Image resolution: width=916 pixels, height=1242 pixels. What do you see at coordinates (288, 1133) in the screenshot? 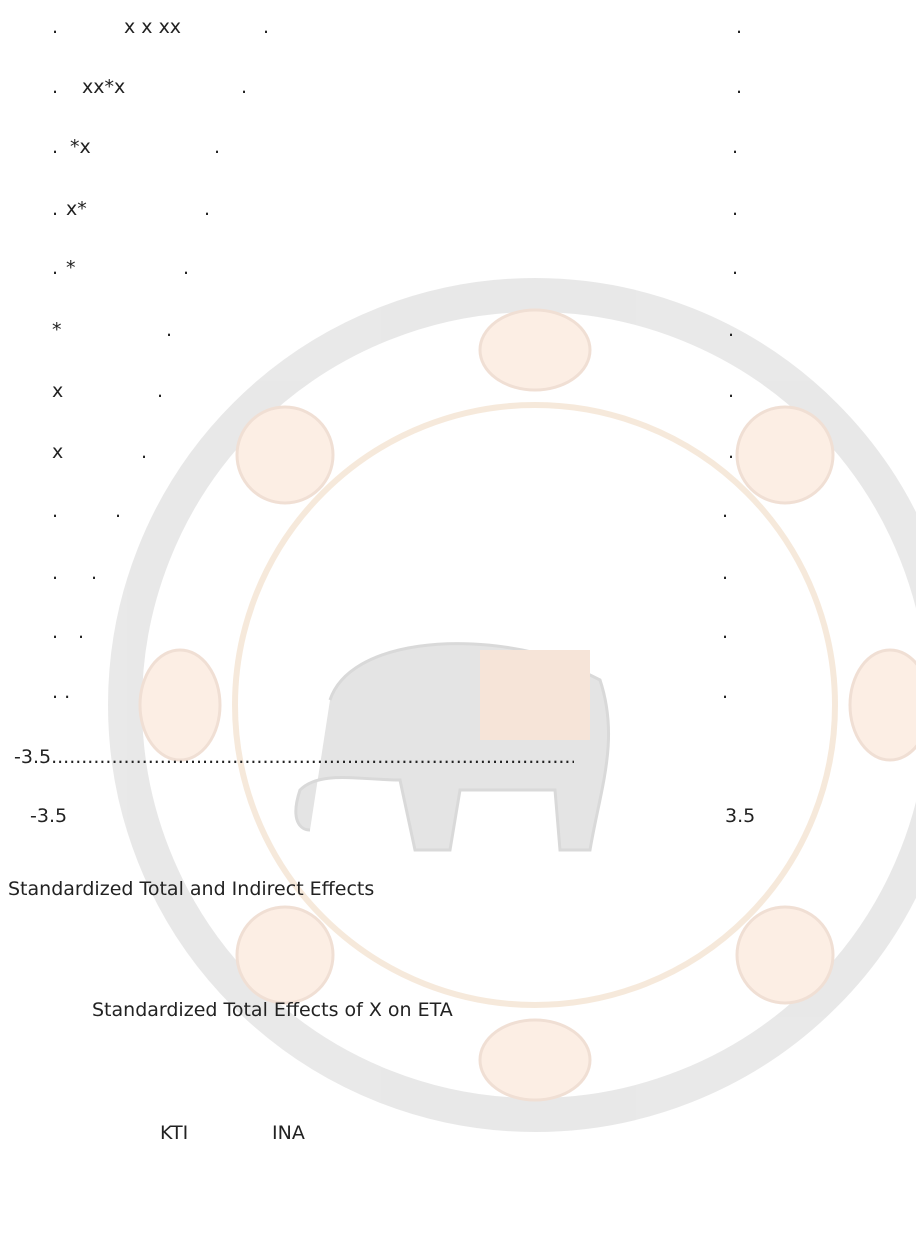
I see `column-header: INA` at bounding box center [288, 1133].